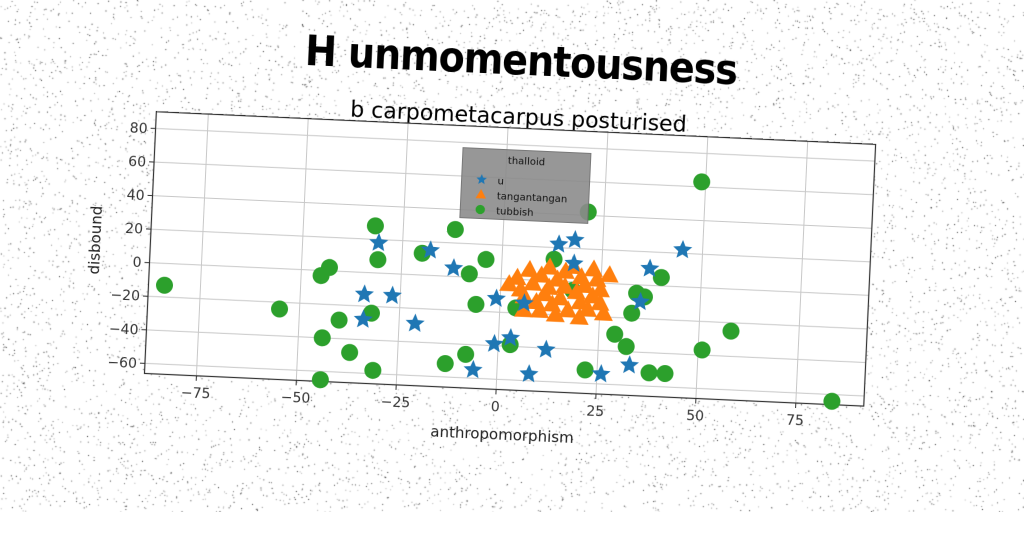 This screenshot has height=535, width=1024. I want to click on y-tick-label: −20, so click(125, 296).